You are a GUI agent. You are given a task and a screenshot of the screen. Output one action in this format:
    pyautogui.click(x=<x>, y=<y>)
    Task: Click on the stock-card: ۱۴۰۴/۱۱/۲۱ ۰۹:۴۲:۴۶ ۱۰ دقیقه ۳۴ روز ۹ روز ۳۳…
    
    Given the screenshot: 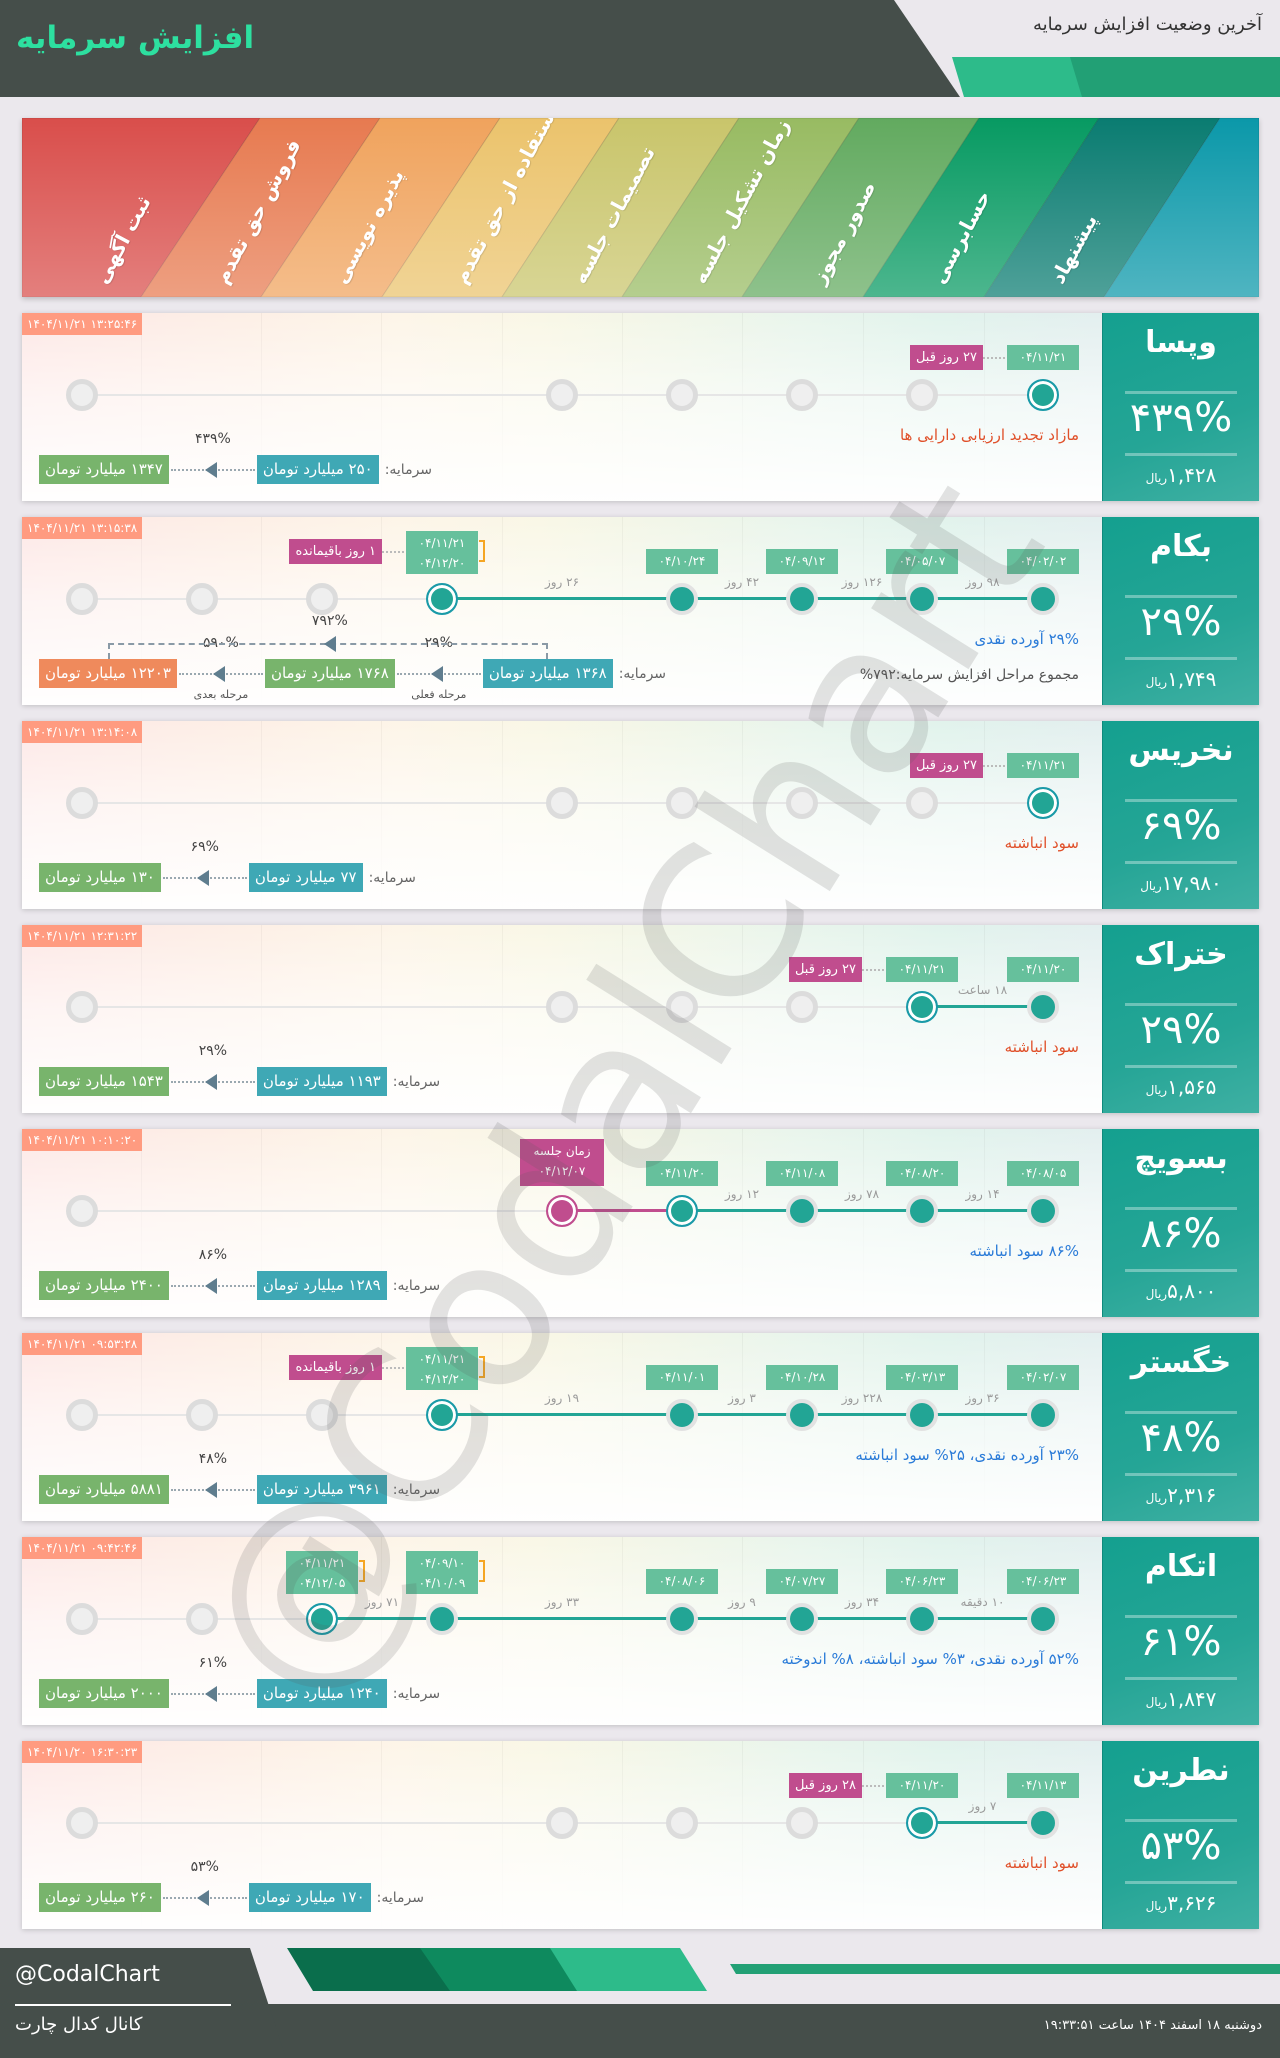 What is the action you would take?
    pyautogui.click(x=640, y=1631)
    